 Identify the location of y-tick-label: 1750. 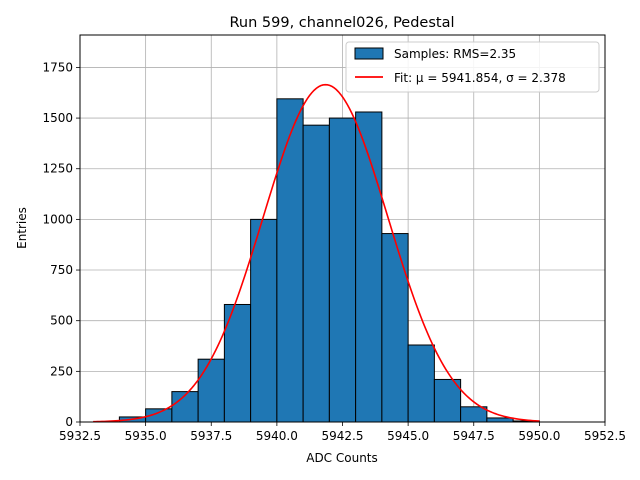
(57, 67).